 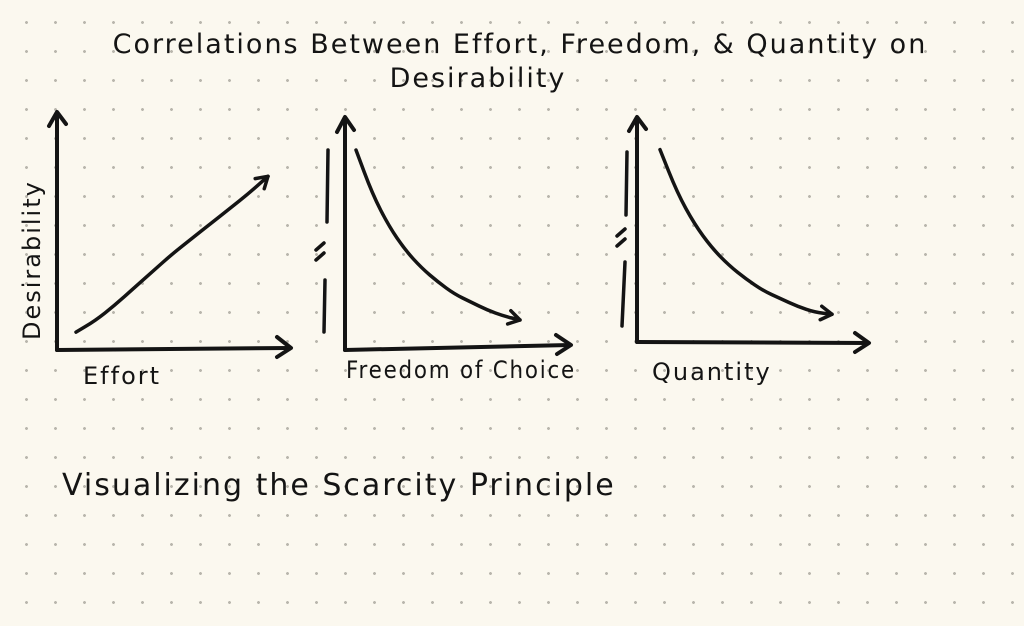 I want to click on chart-freedom-of-choice: Freedom of Choice, so click(x=445, y=249).